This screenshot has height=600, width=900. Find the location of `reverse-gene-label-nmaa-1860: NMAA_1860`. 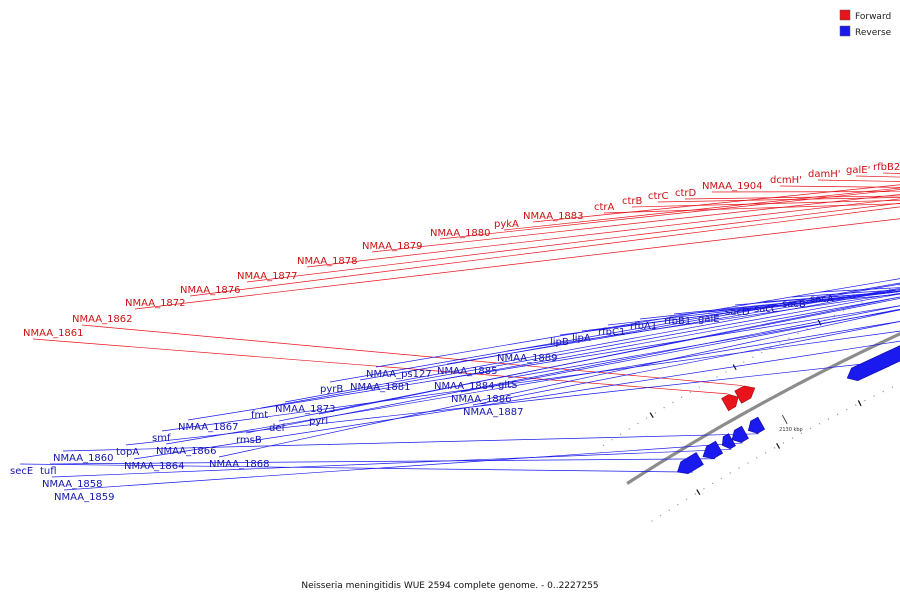

reverse-gene-label-nmaa-1860: NMAA_1860 is located at coordinates (83, 458).